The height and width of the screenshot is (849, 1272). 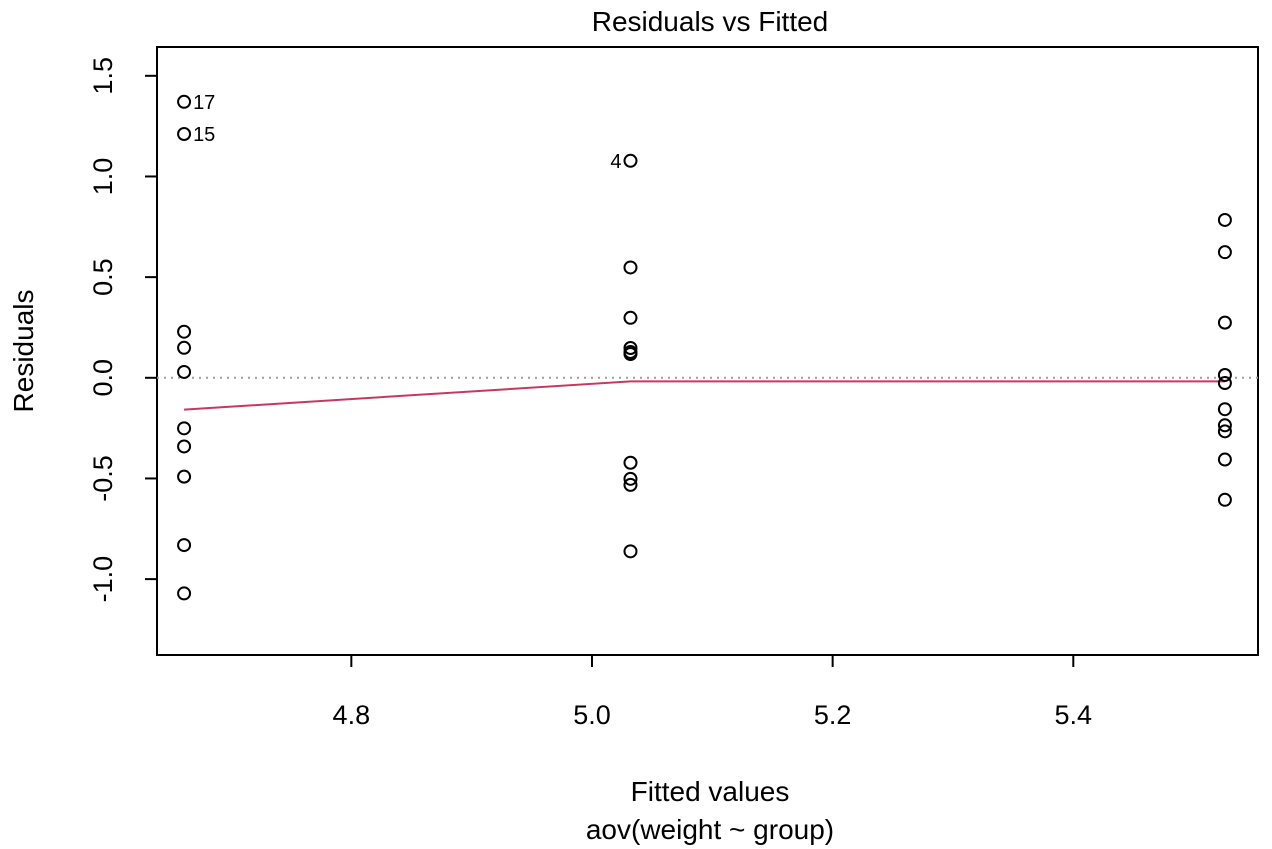 What do you see at coordinates (103, 579) in the screenshot?
I see `y-tick-label: -1.0` at bounding box center [103, 579].